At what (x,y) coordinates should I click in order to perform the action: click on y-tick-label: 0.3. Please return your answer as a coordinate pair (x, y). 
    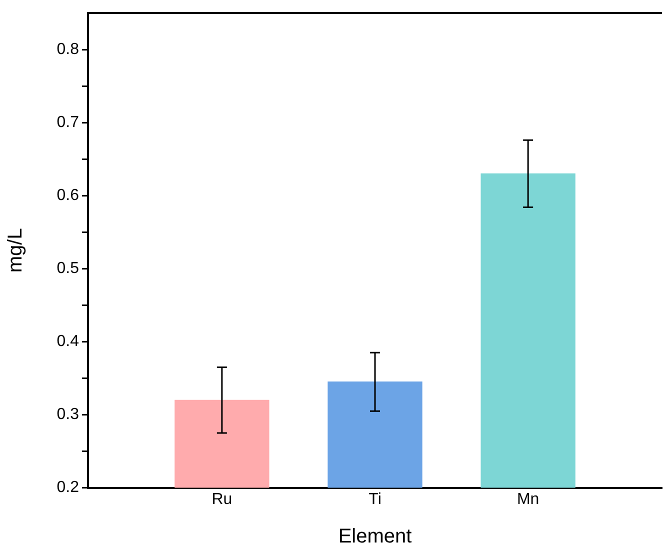
    Looking at the image, I should click on (68, 415).